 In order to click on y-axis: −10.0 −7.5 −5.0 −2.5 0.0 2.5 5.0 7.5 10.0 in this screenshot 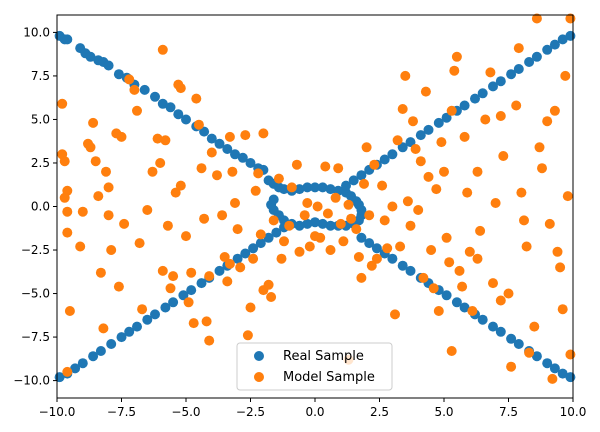, I will do `click(35, 206)`.